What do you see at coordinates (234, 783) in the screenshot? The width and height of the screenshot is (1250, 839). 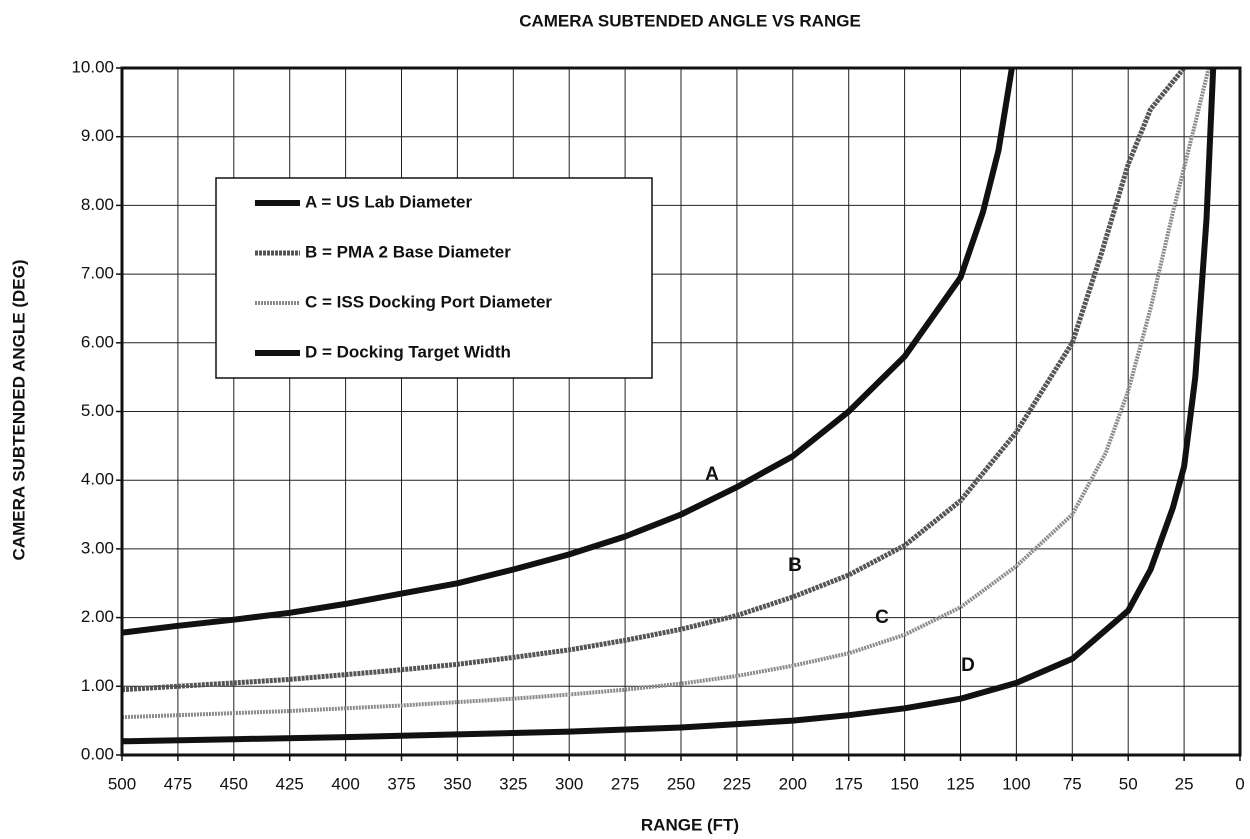 I see `x-tick-label: 450` at bounding box center [234, 783].